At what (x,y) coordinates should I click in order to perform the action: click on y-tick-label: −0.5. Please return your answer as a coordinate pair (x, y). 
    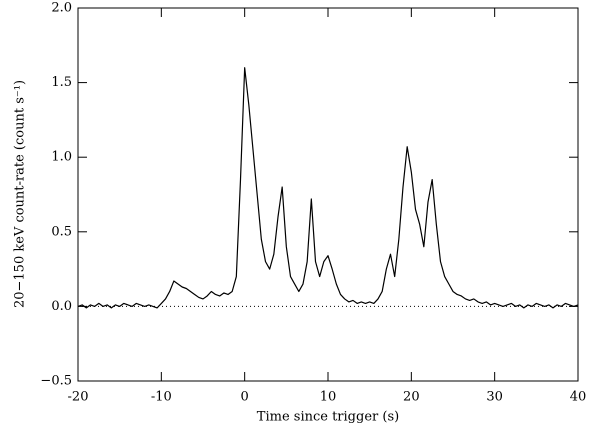
    Looking at the image, I should click on (56, 381).